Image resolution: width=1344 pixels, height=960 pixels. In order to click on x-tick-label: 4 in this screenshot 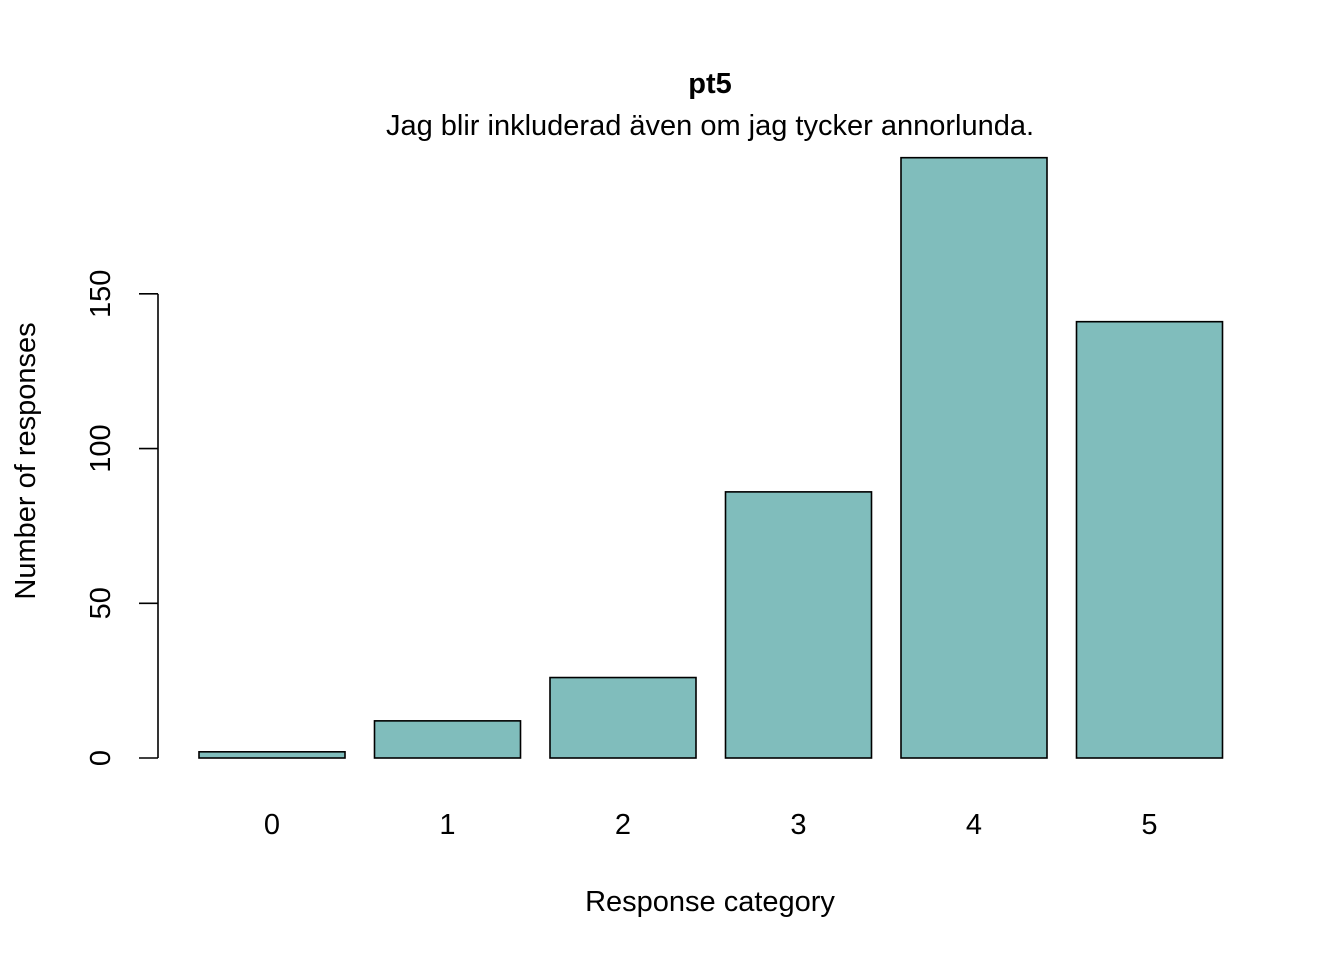, I will do `click(974, 825)`.